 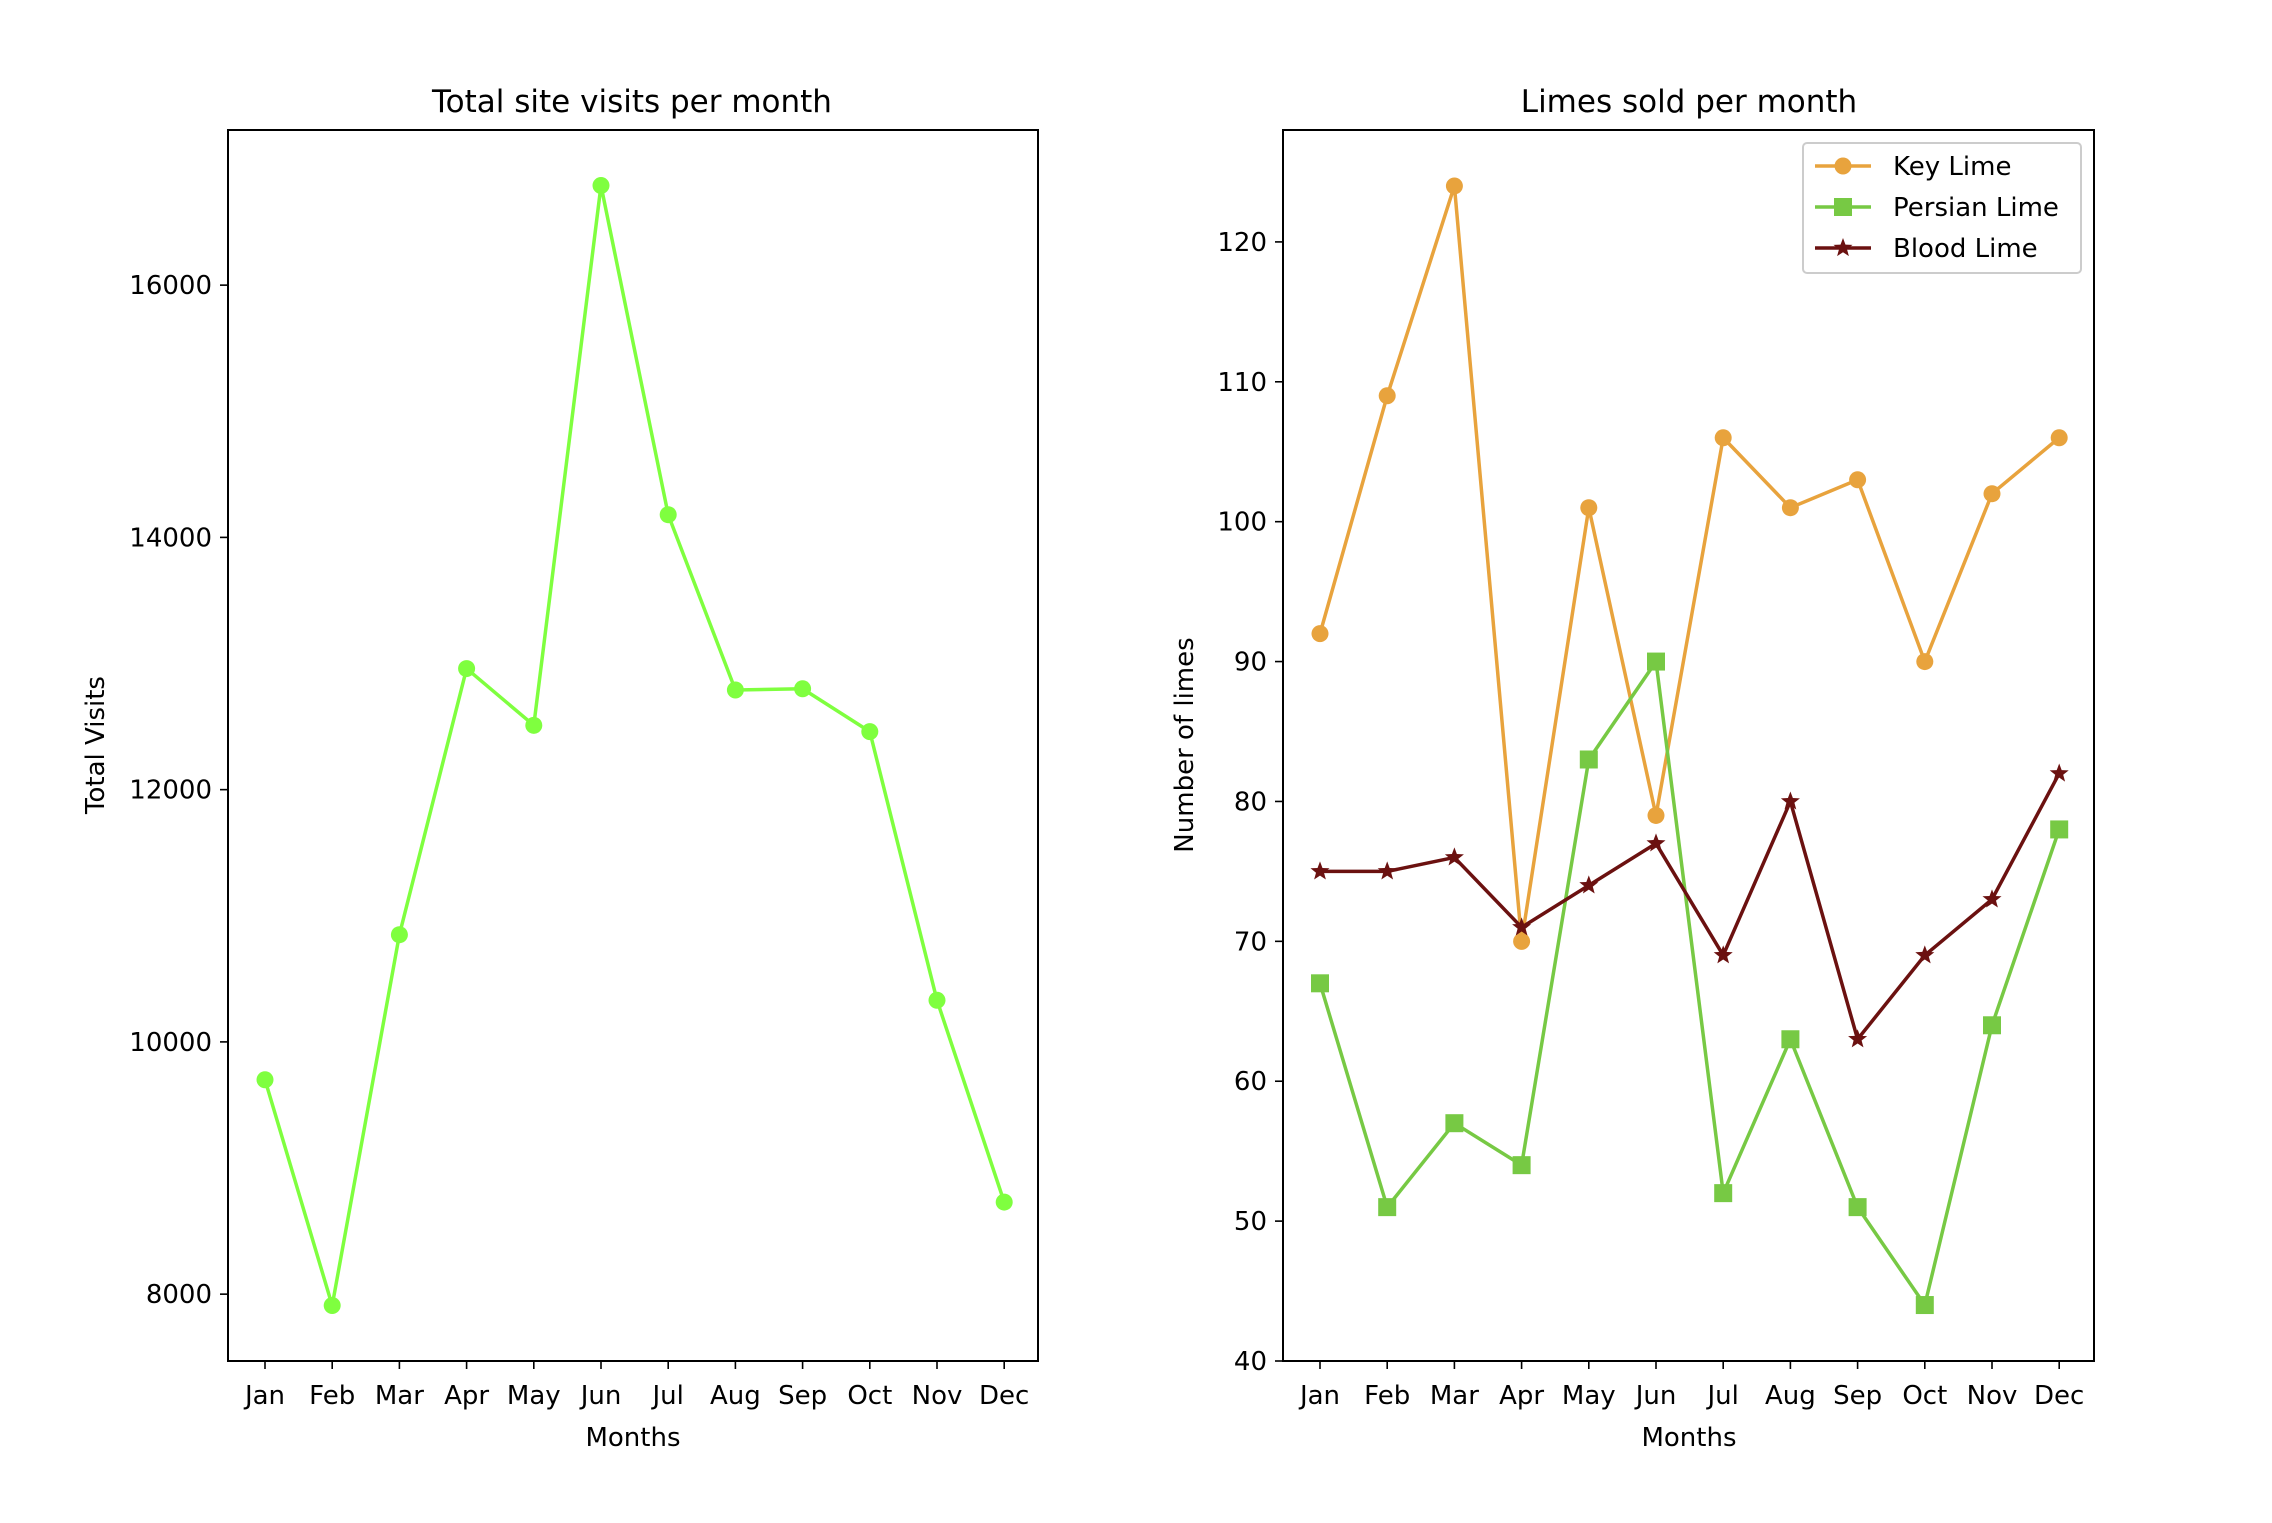 I want to click on y-tick-label: 90, so click(x=1250, y=663).